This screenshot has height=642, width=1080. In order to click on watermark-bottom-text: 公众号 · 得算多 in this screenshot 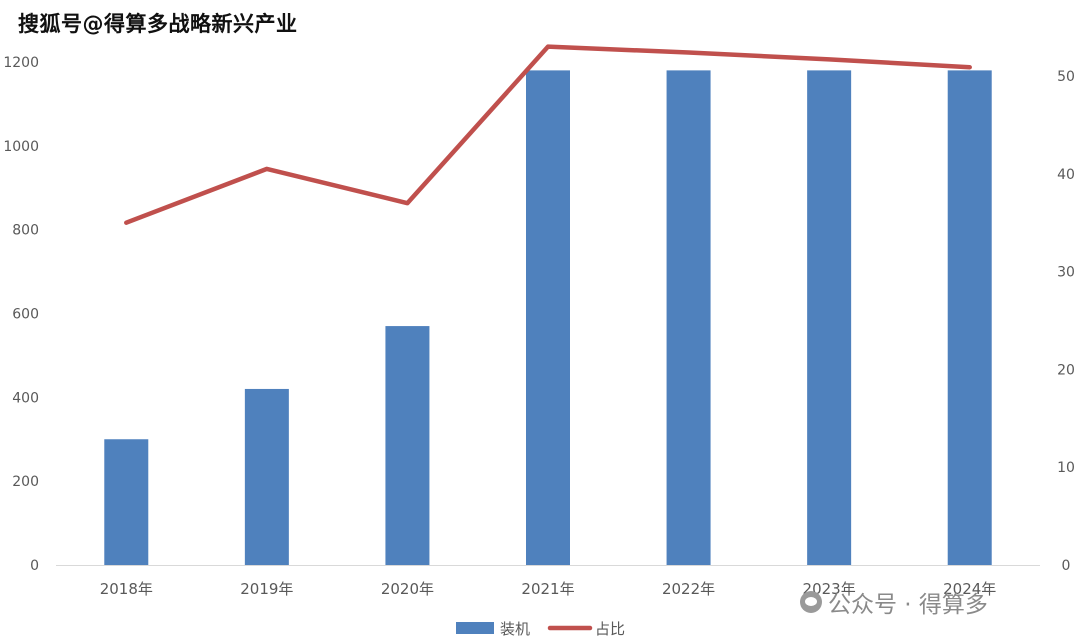, I will do `click(908, 605)`.